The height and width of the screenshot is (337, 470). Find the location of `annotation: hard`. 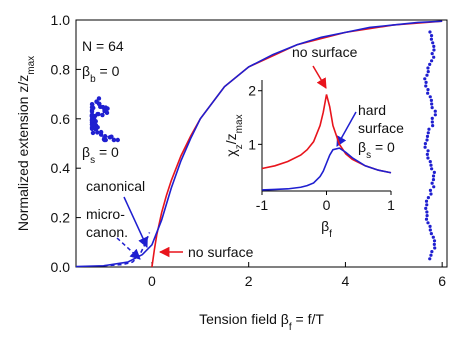

annotation: hard is located at coordinates (372, 110).